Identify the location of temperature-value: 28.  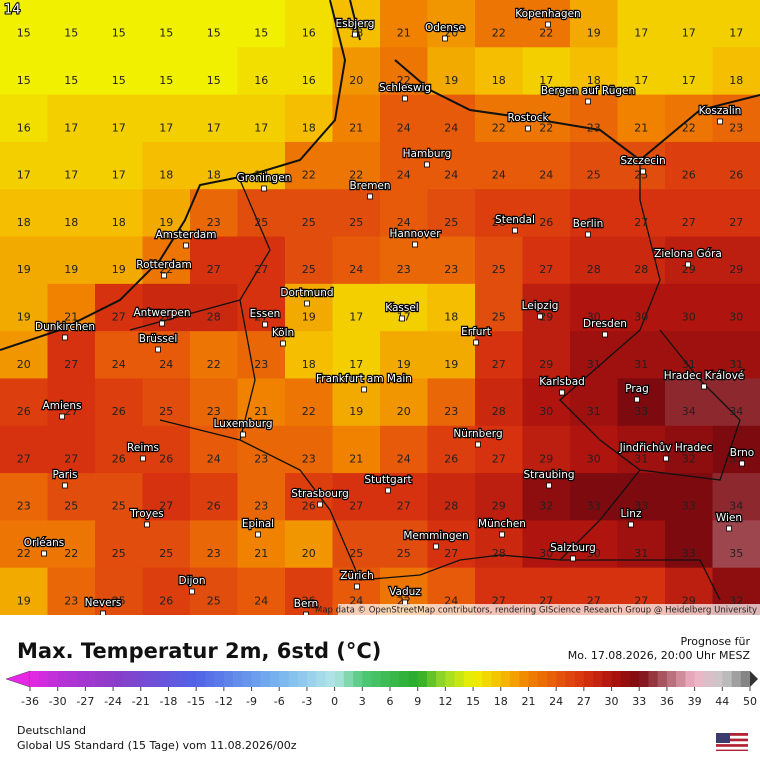
(214, 317).